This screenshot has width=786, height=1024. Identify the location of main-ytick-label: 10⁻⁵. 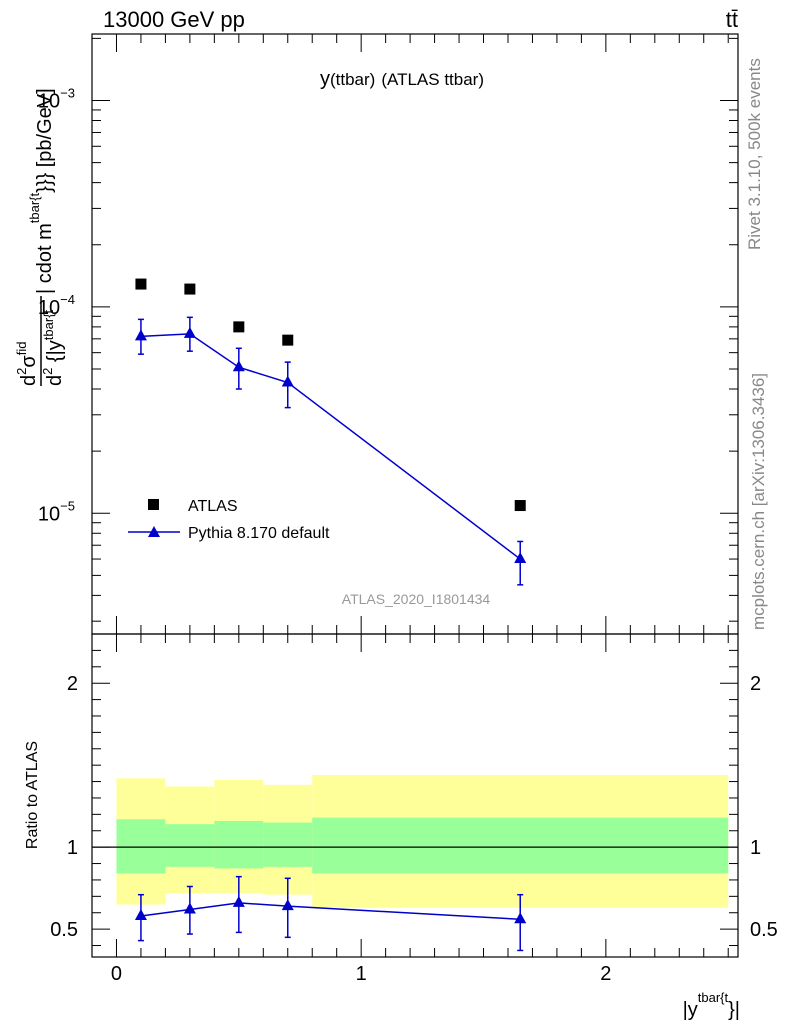
(56, 511).